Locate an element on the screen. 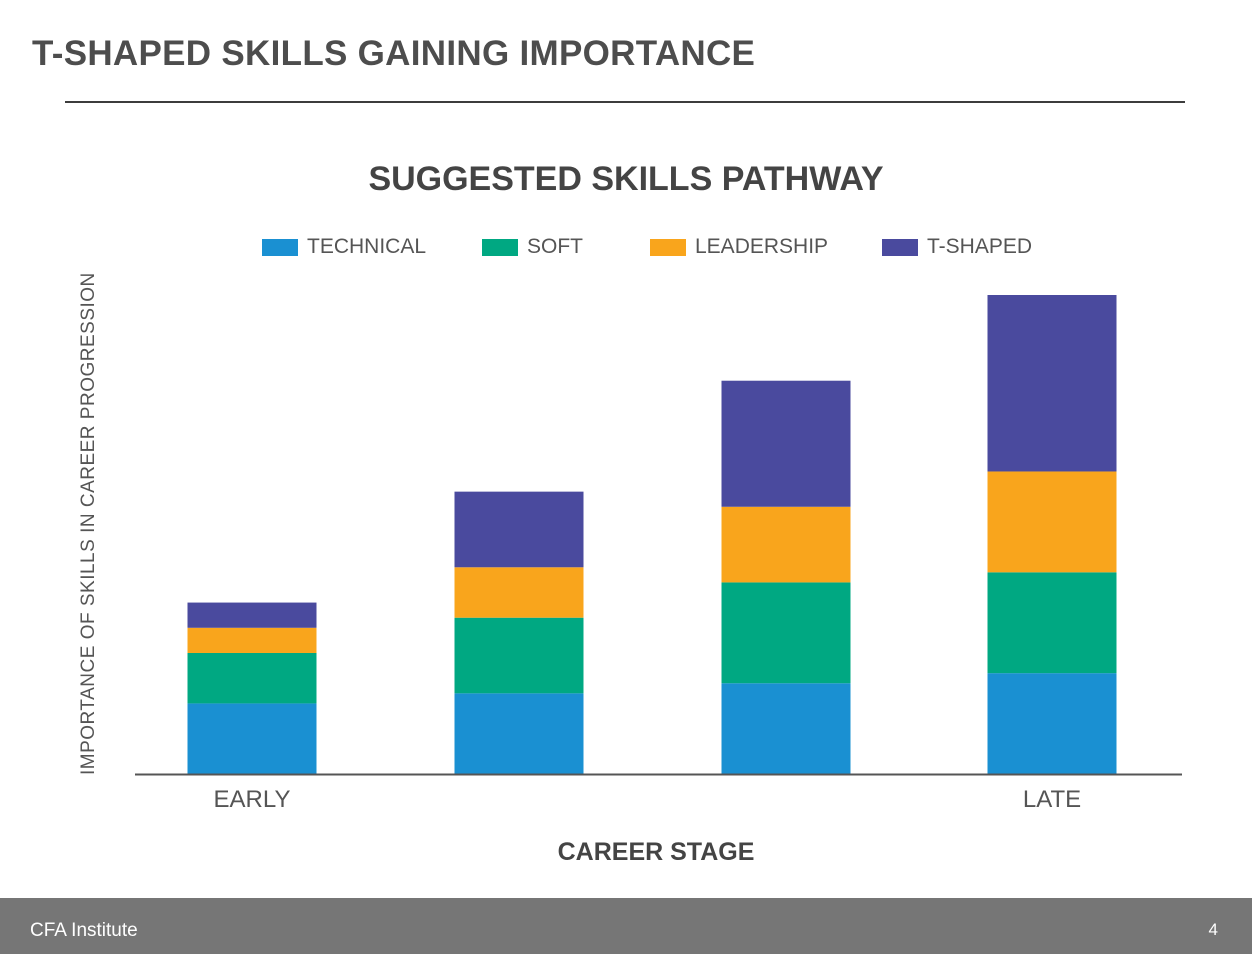 This screenshot has height=954, width=1252. legend-item-t-shaped: T-SHAPED is located at coordinates (957, 247).